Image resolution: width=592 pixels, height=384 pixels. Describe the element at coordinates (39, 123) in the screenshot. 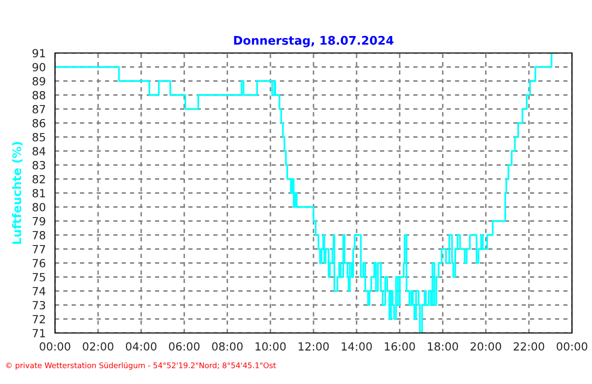

I see `y-tick-label: 86` at that location.